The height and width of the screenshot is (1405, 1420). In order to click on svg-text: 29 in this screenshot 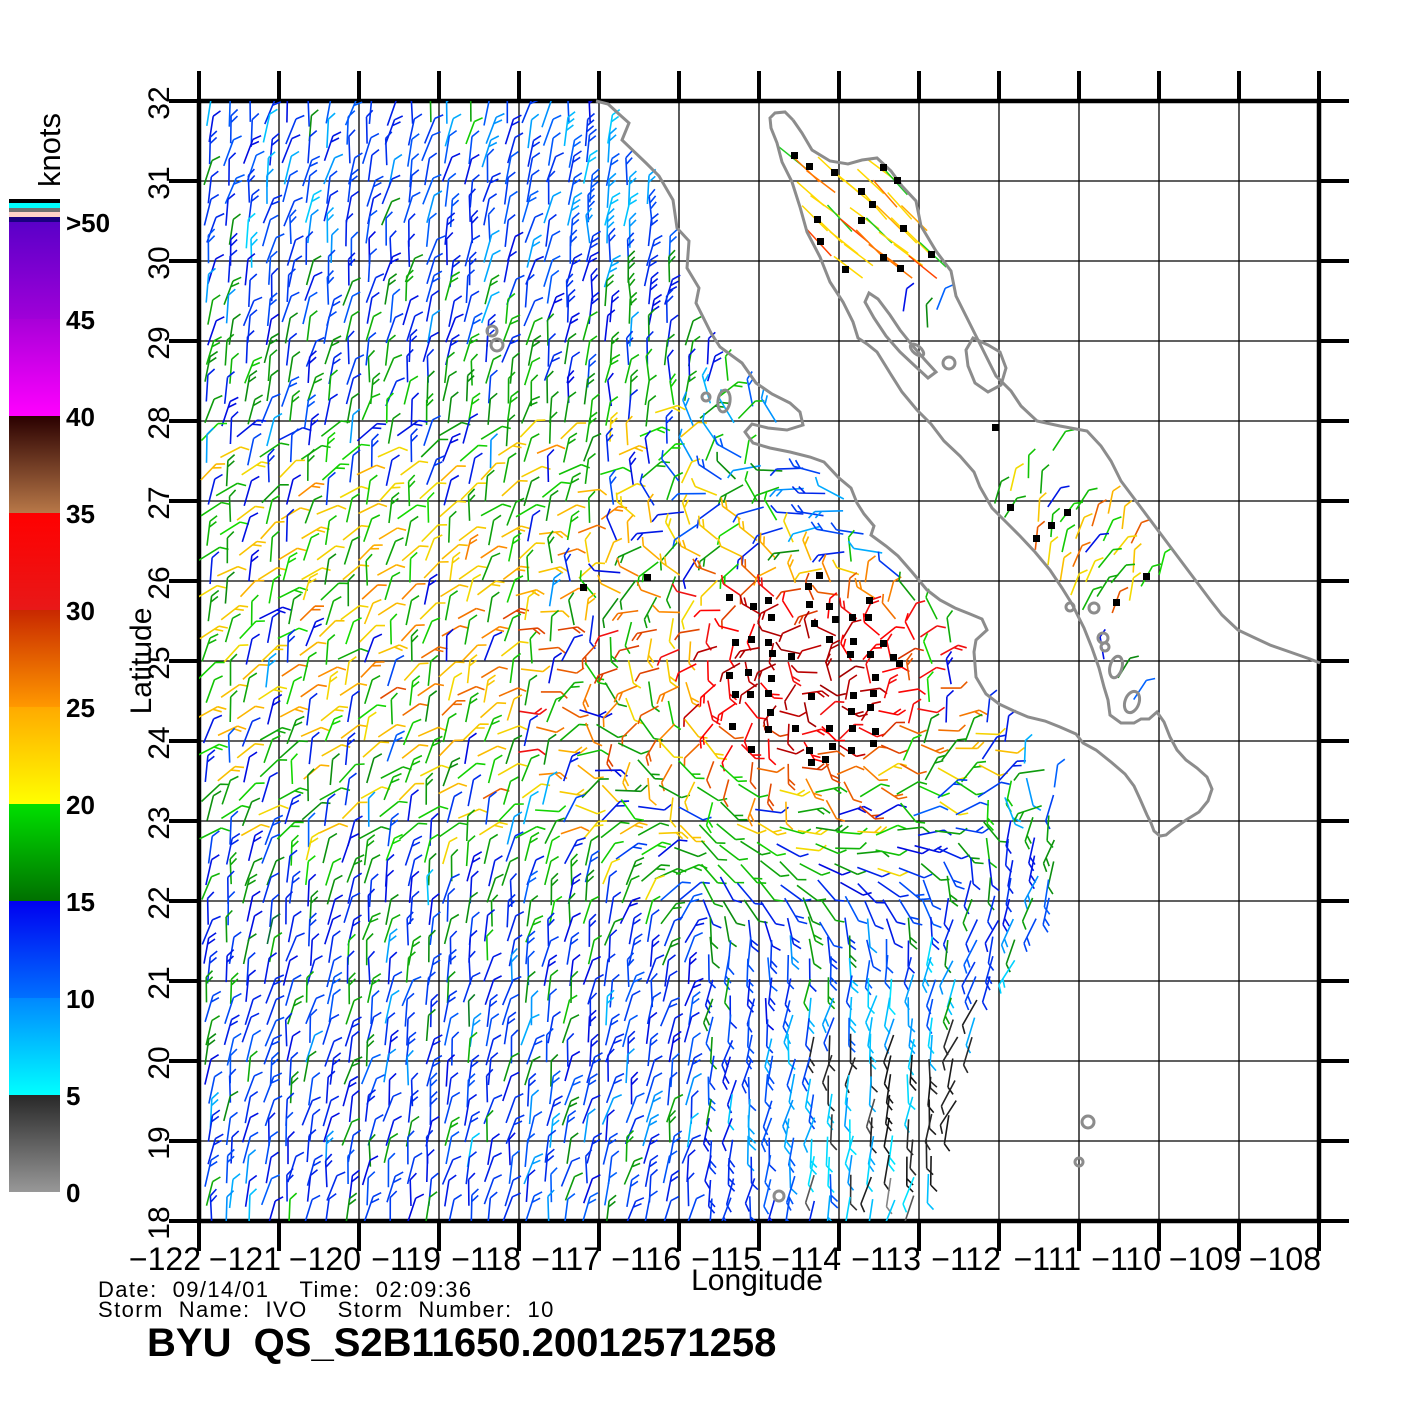, I will do `click(159, 342)`.